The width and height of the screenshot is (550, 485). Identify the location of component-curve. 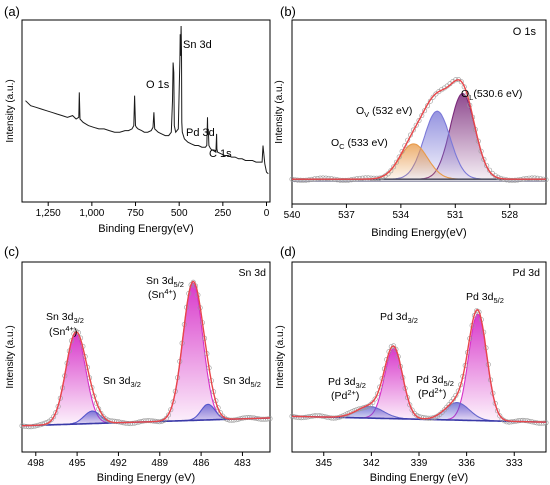
(419, 368).